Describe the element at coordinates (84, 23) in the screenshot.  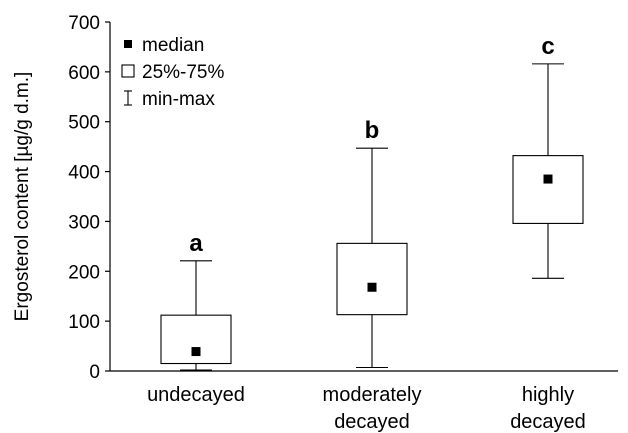
I see `y-tick-label: 700` at that location.